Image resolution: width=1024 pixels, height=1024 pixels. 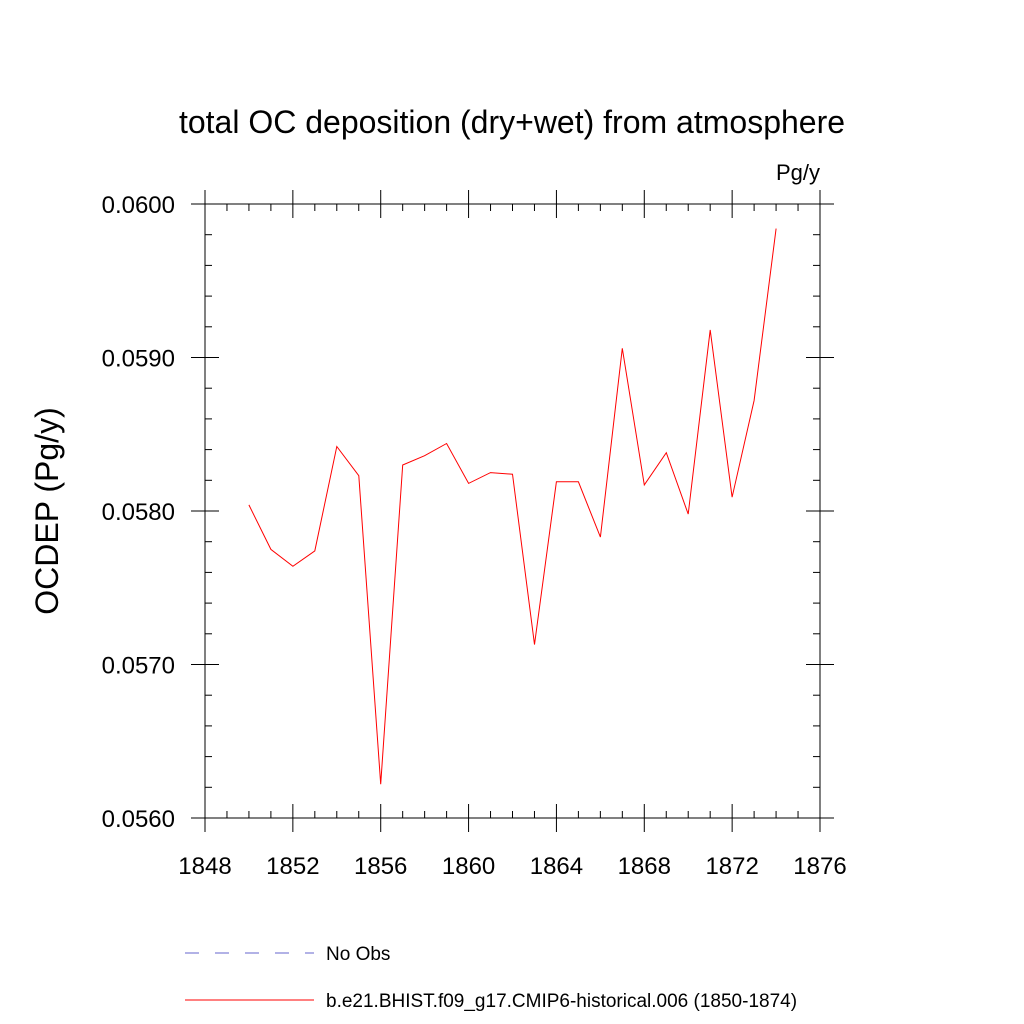 What do you see at coordinates (138, 512) in the screenshot?
I see `y-tick-label: 0.0580` at bounding box center [138, 512].